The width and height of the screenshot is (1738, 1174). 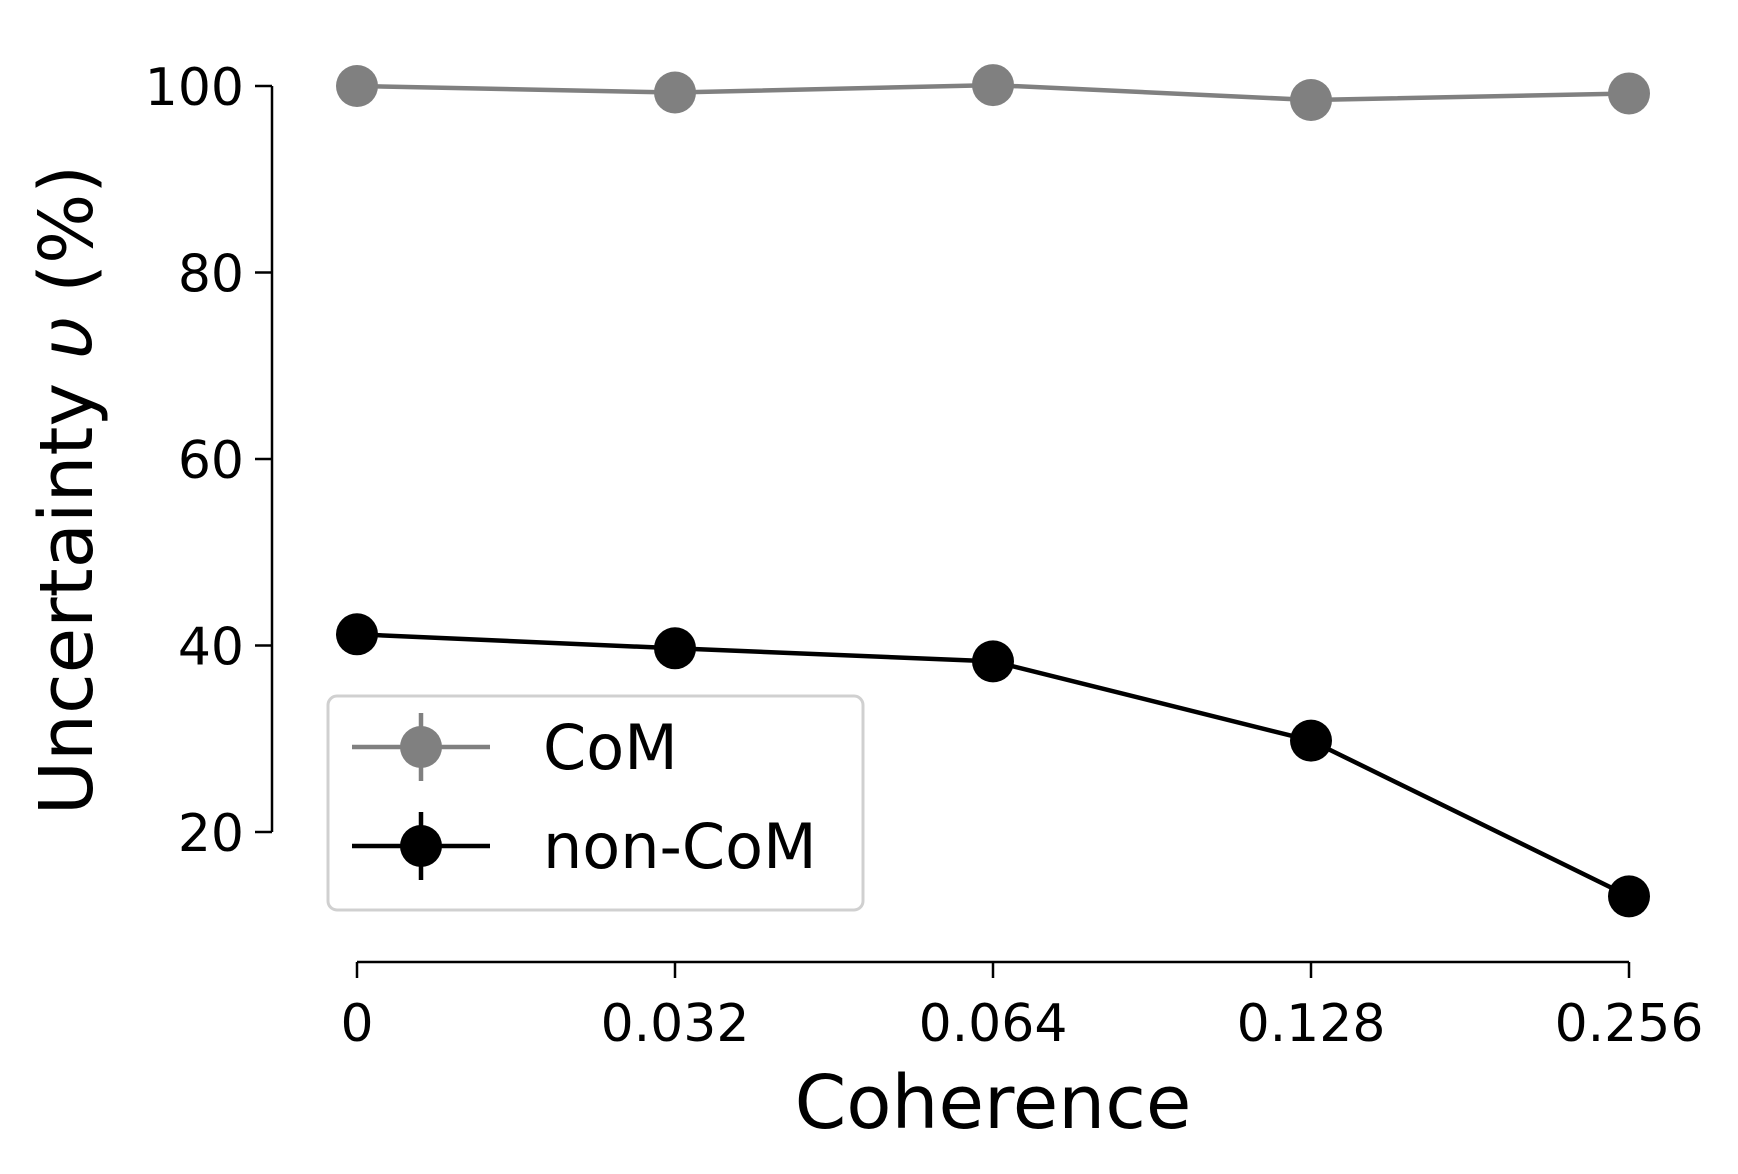 What do you see at coordinates (67, 241) in the screenshot?
I see `y-axis-title-suffix: (%)` at bounding box center [67, 241].